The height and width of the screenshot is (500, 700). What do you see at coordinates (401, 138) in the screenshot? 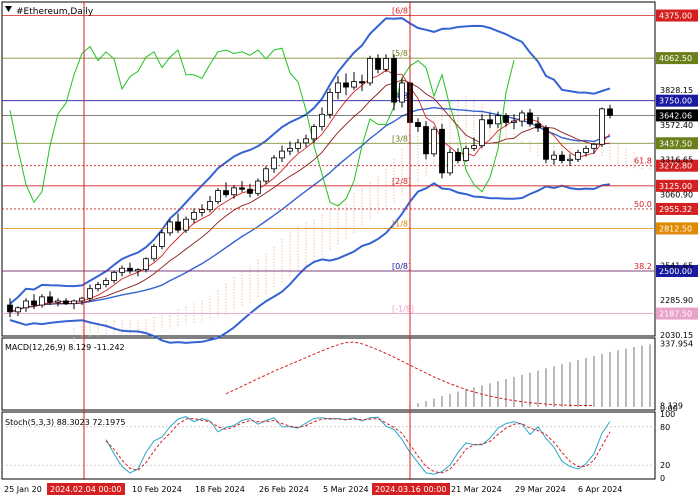
I see `level-label: [3/8]` at bounding box center [401, 138].